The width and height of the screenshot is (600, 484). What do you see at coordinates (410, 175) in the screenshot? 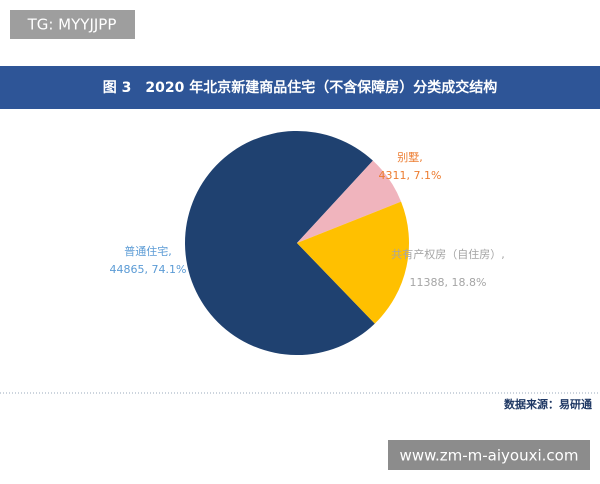
I see `slice-value-label: 4311, 7.1%` at bounding box center [410, 175].